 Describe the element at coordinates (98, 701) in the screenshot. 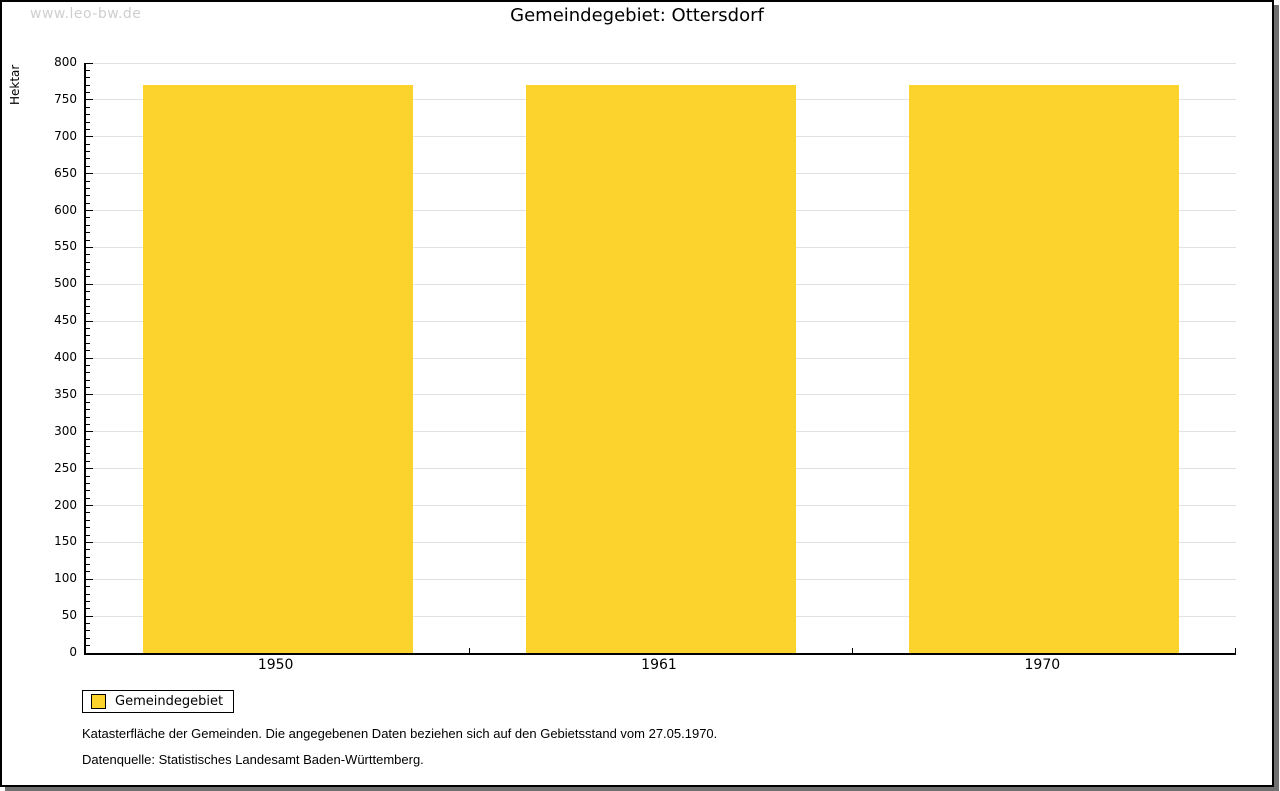

I see `yellow-square-icon` at that location.